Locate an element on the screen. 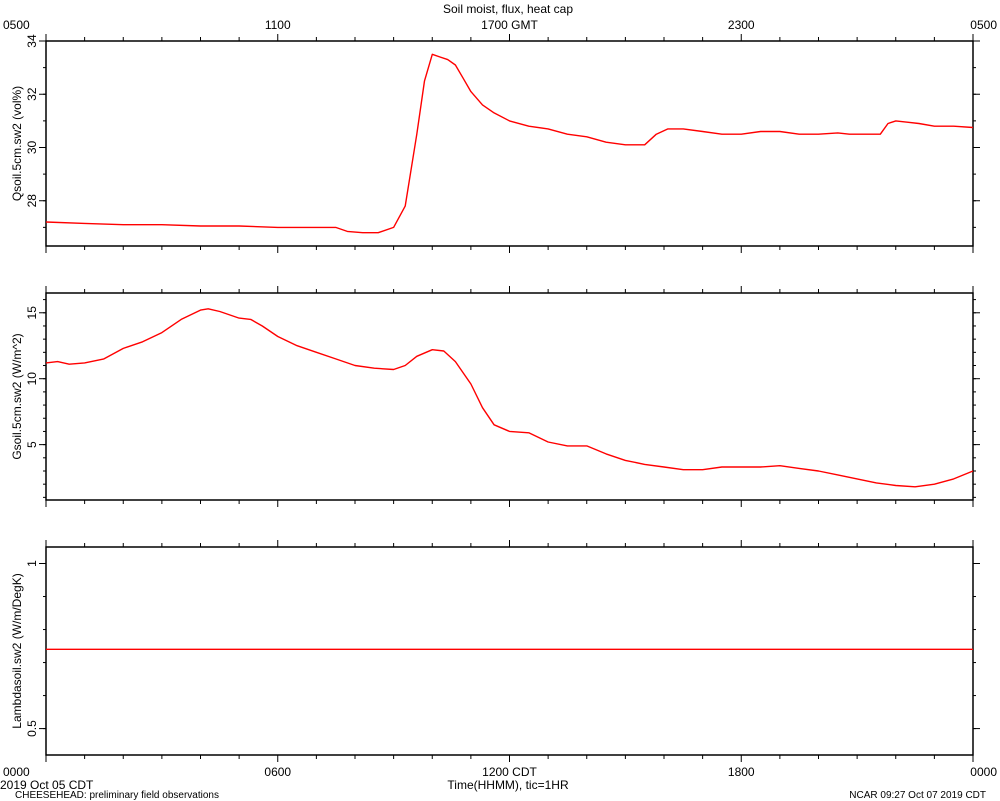 This screenshot has height=801, width=1000. y-tick-label: 0.5 is located at coordinates (32, 728).